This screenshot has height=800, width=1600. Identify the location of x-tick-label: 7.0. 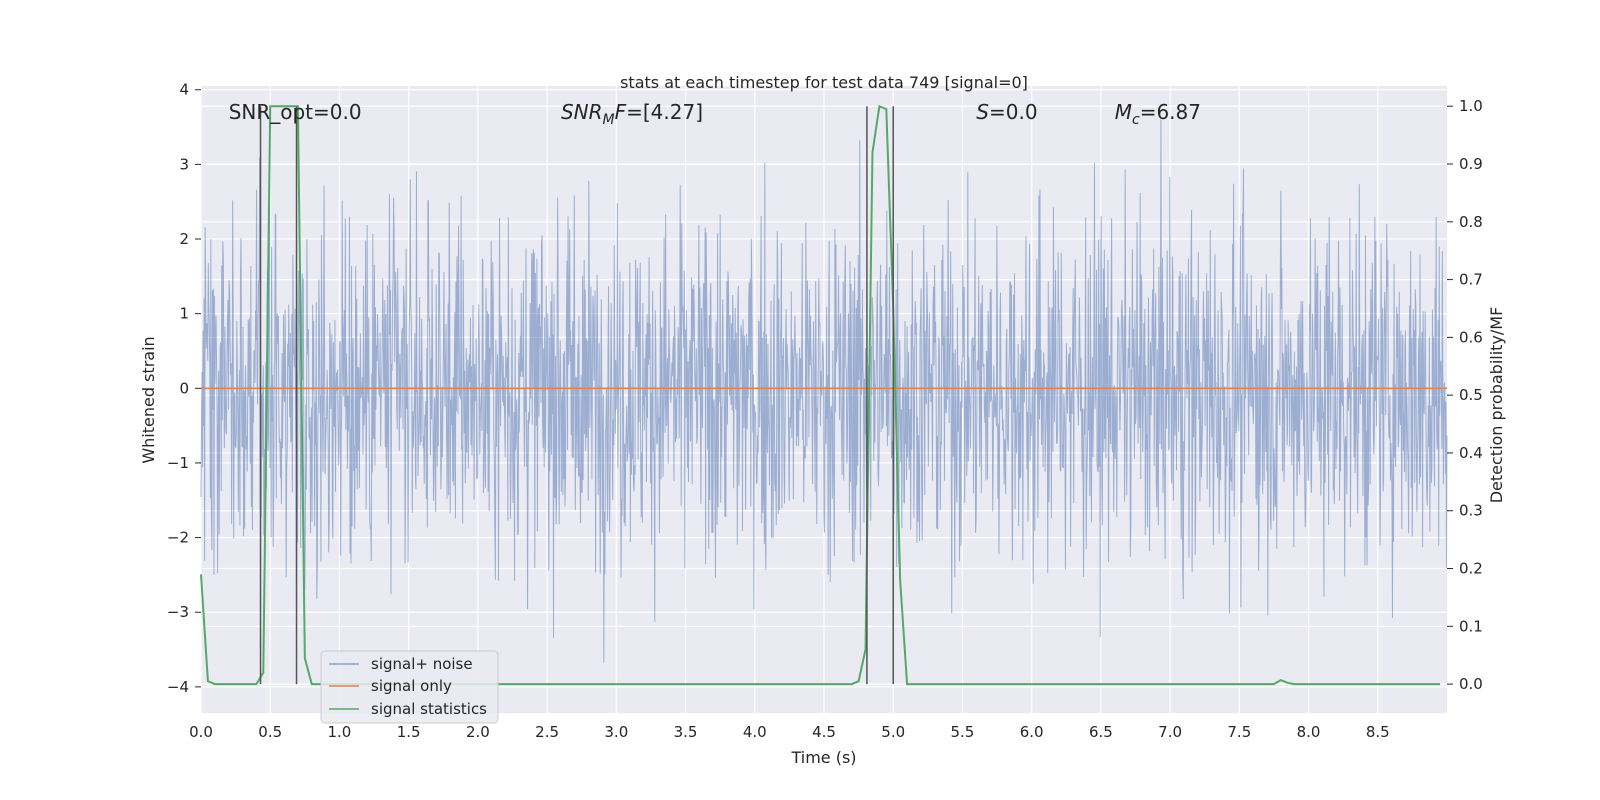
(1170, 732).